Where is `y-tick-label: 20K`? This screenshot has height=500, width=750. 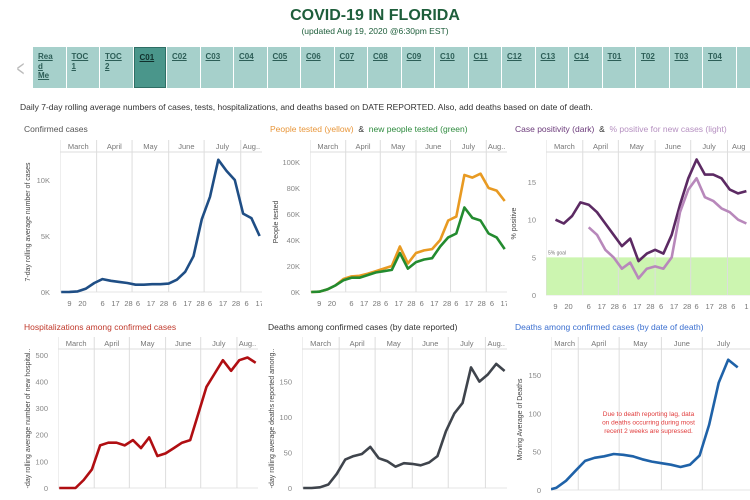 y-tick-label: 20K is located at coordinates (293, 266).